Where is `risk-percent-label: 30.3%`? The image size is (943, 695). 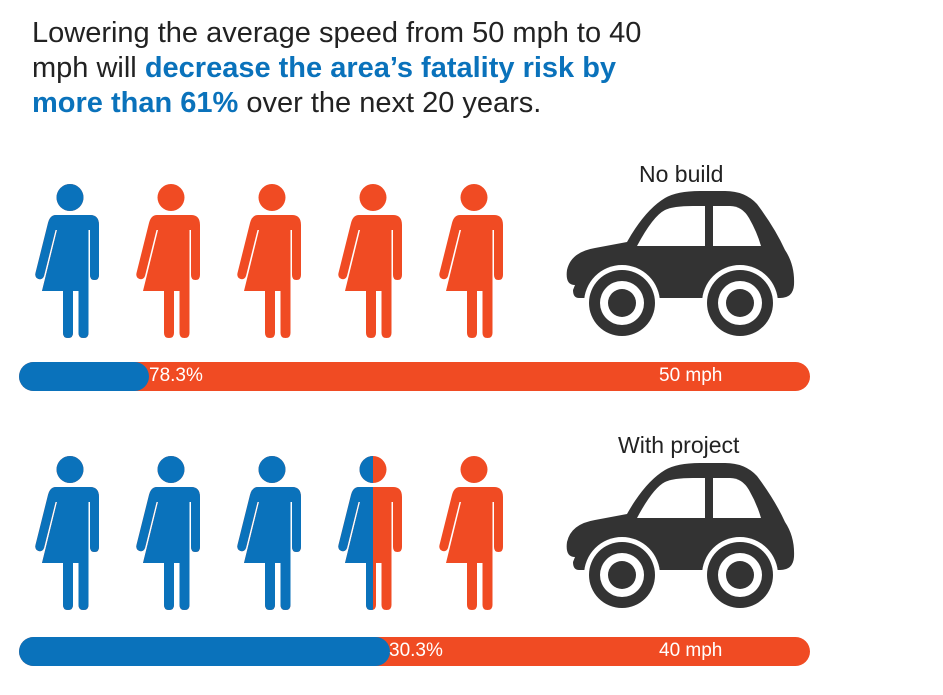 risk-percent-label: 30.3% is located at coordinates (416, 650).